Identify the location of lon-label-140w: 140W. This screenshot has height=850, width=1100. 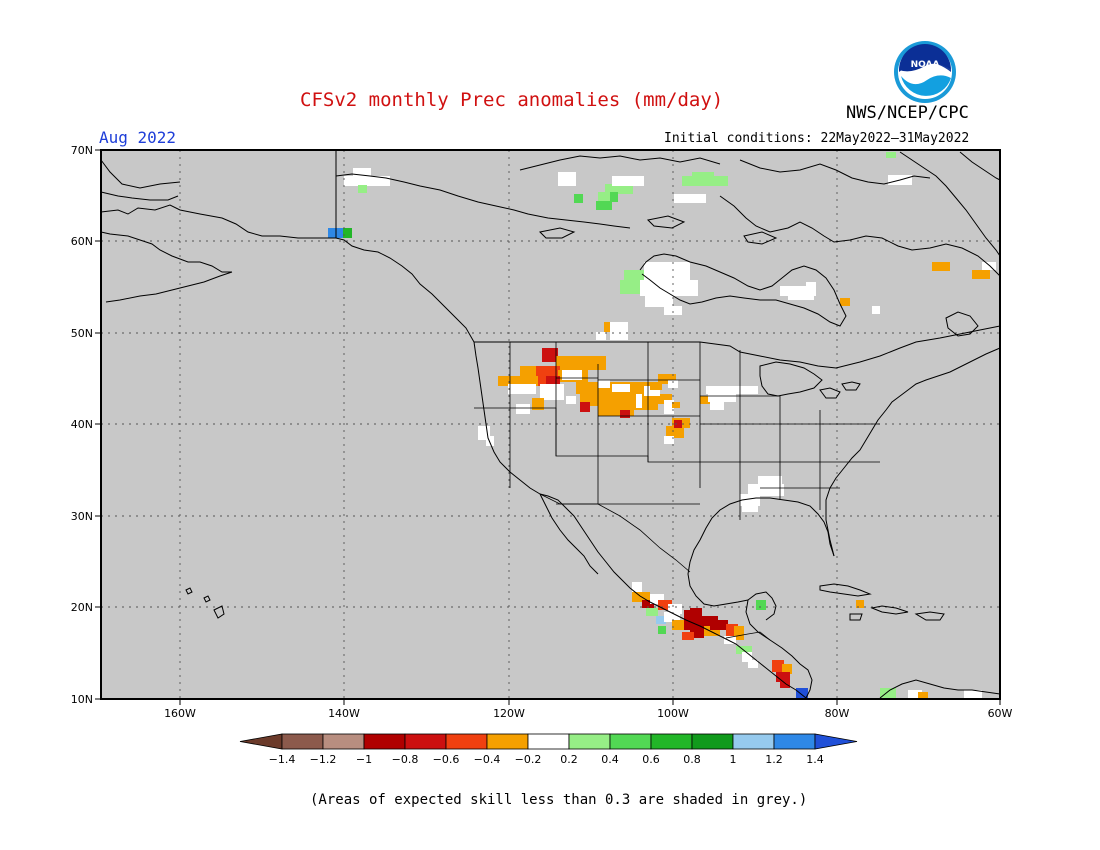
(344, 713).